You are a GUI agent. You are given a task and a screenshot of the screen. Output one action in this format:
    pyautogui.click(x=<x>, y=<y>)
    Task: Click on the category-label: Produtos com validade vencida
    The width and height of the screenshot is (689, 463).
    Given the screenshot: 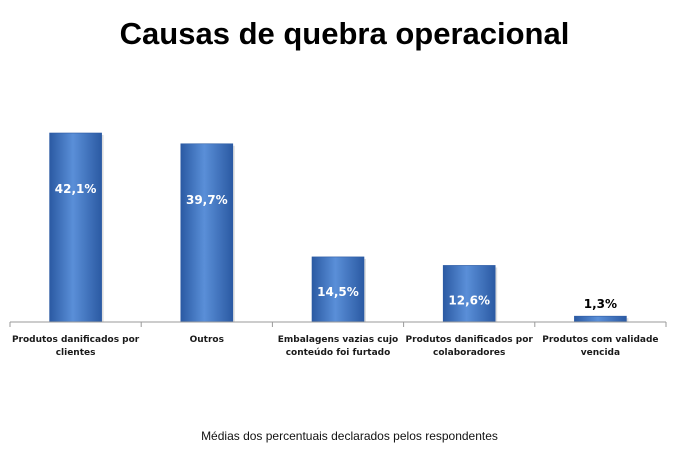 What is the action you would take?
    pyautogui.click(x=600, y=346)
    